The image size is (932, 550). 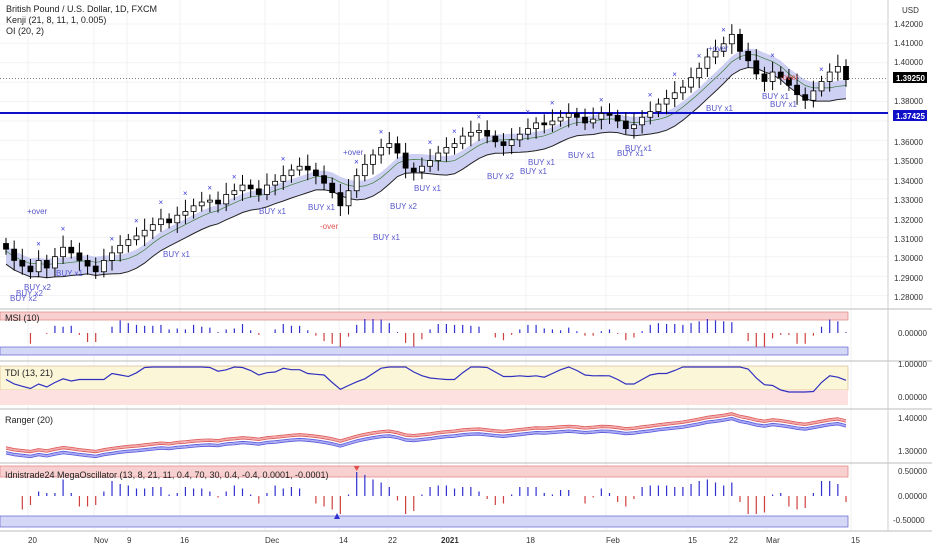 I want to click on tdi-low-zone, so click(x=424, y=397).